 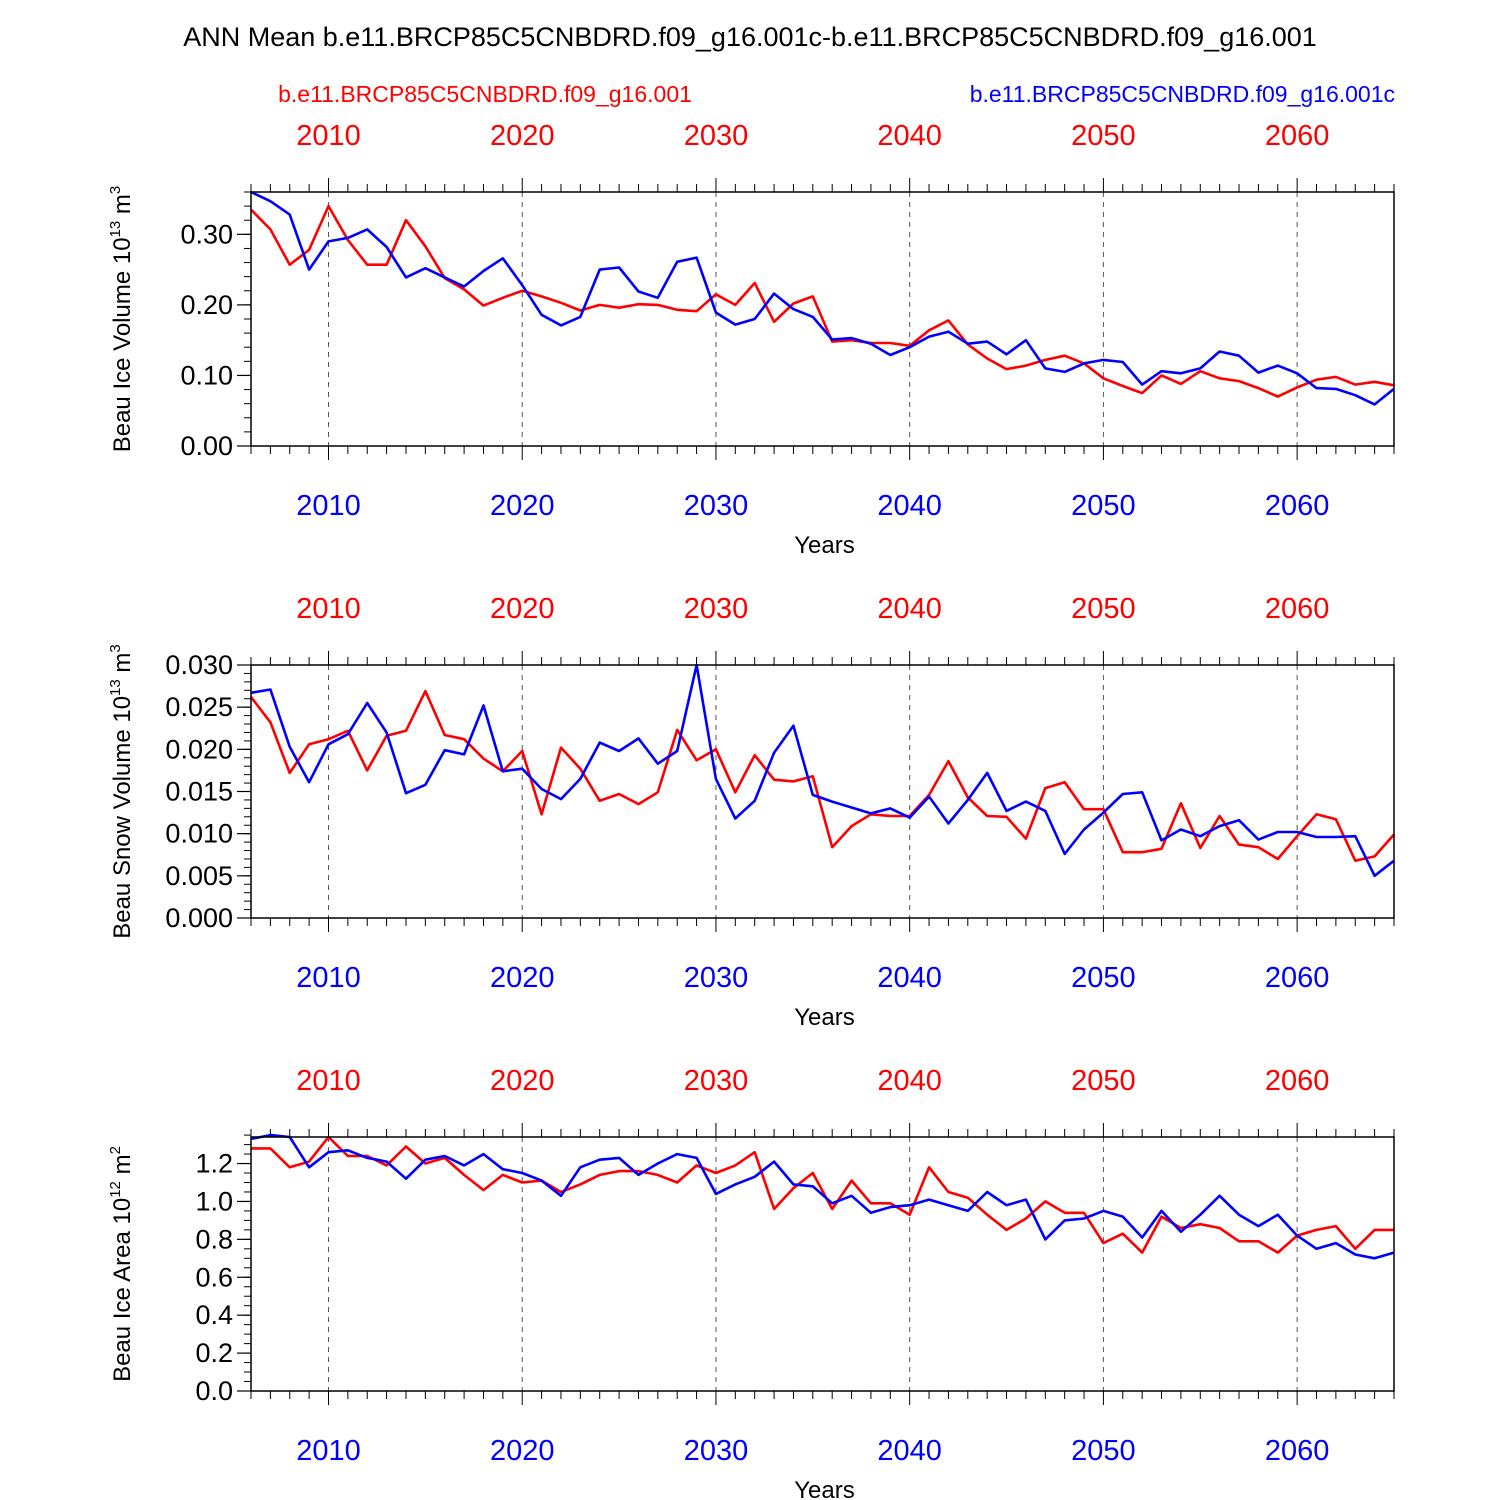 I want to click on y-axis-label: Beau Snow Volume 1013 m3, so click(x=121, y=791).